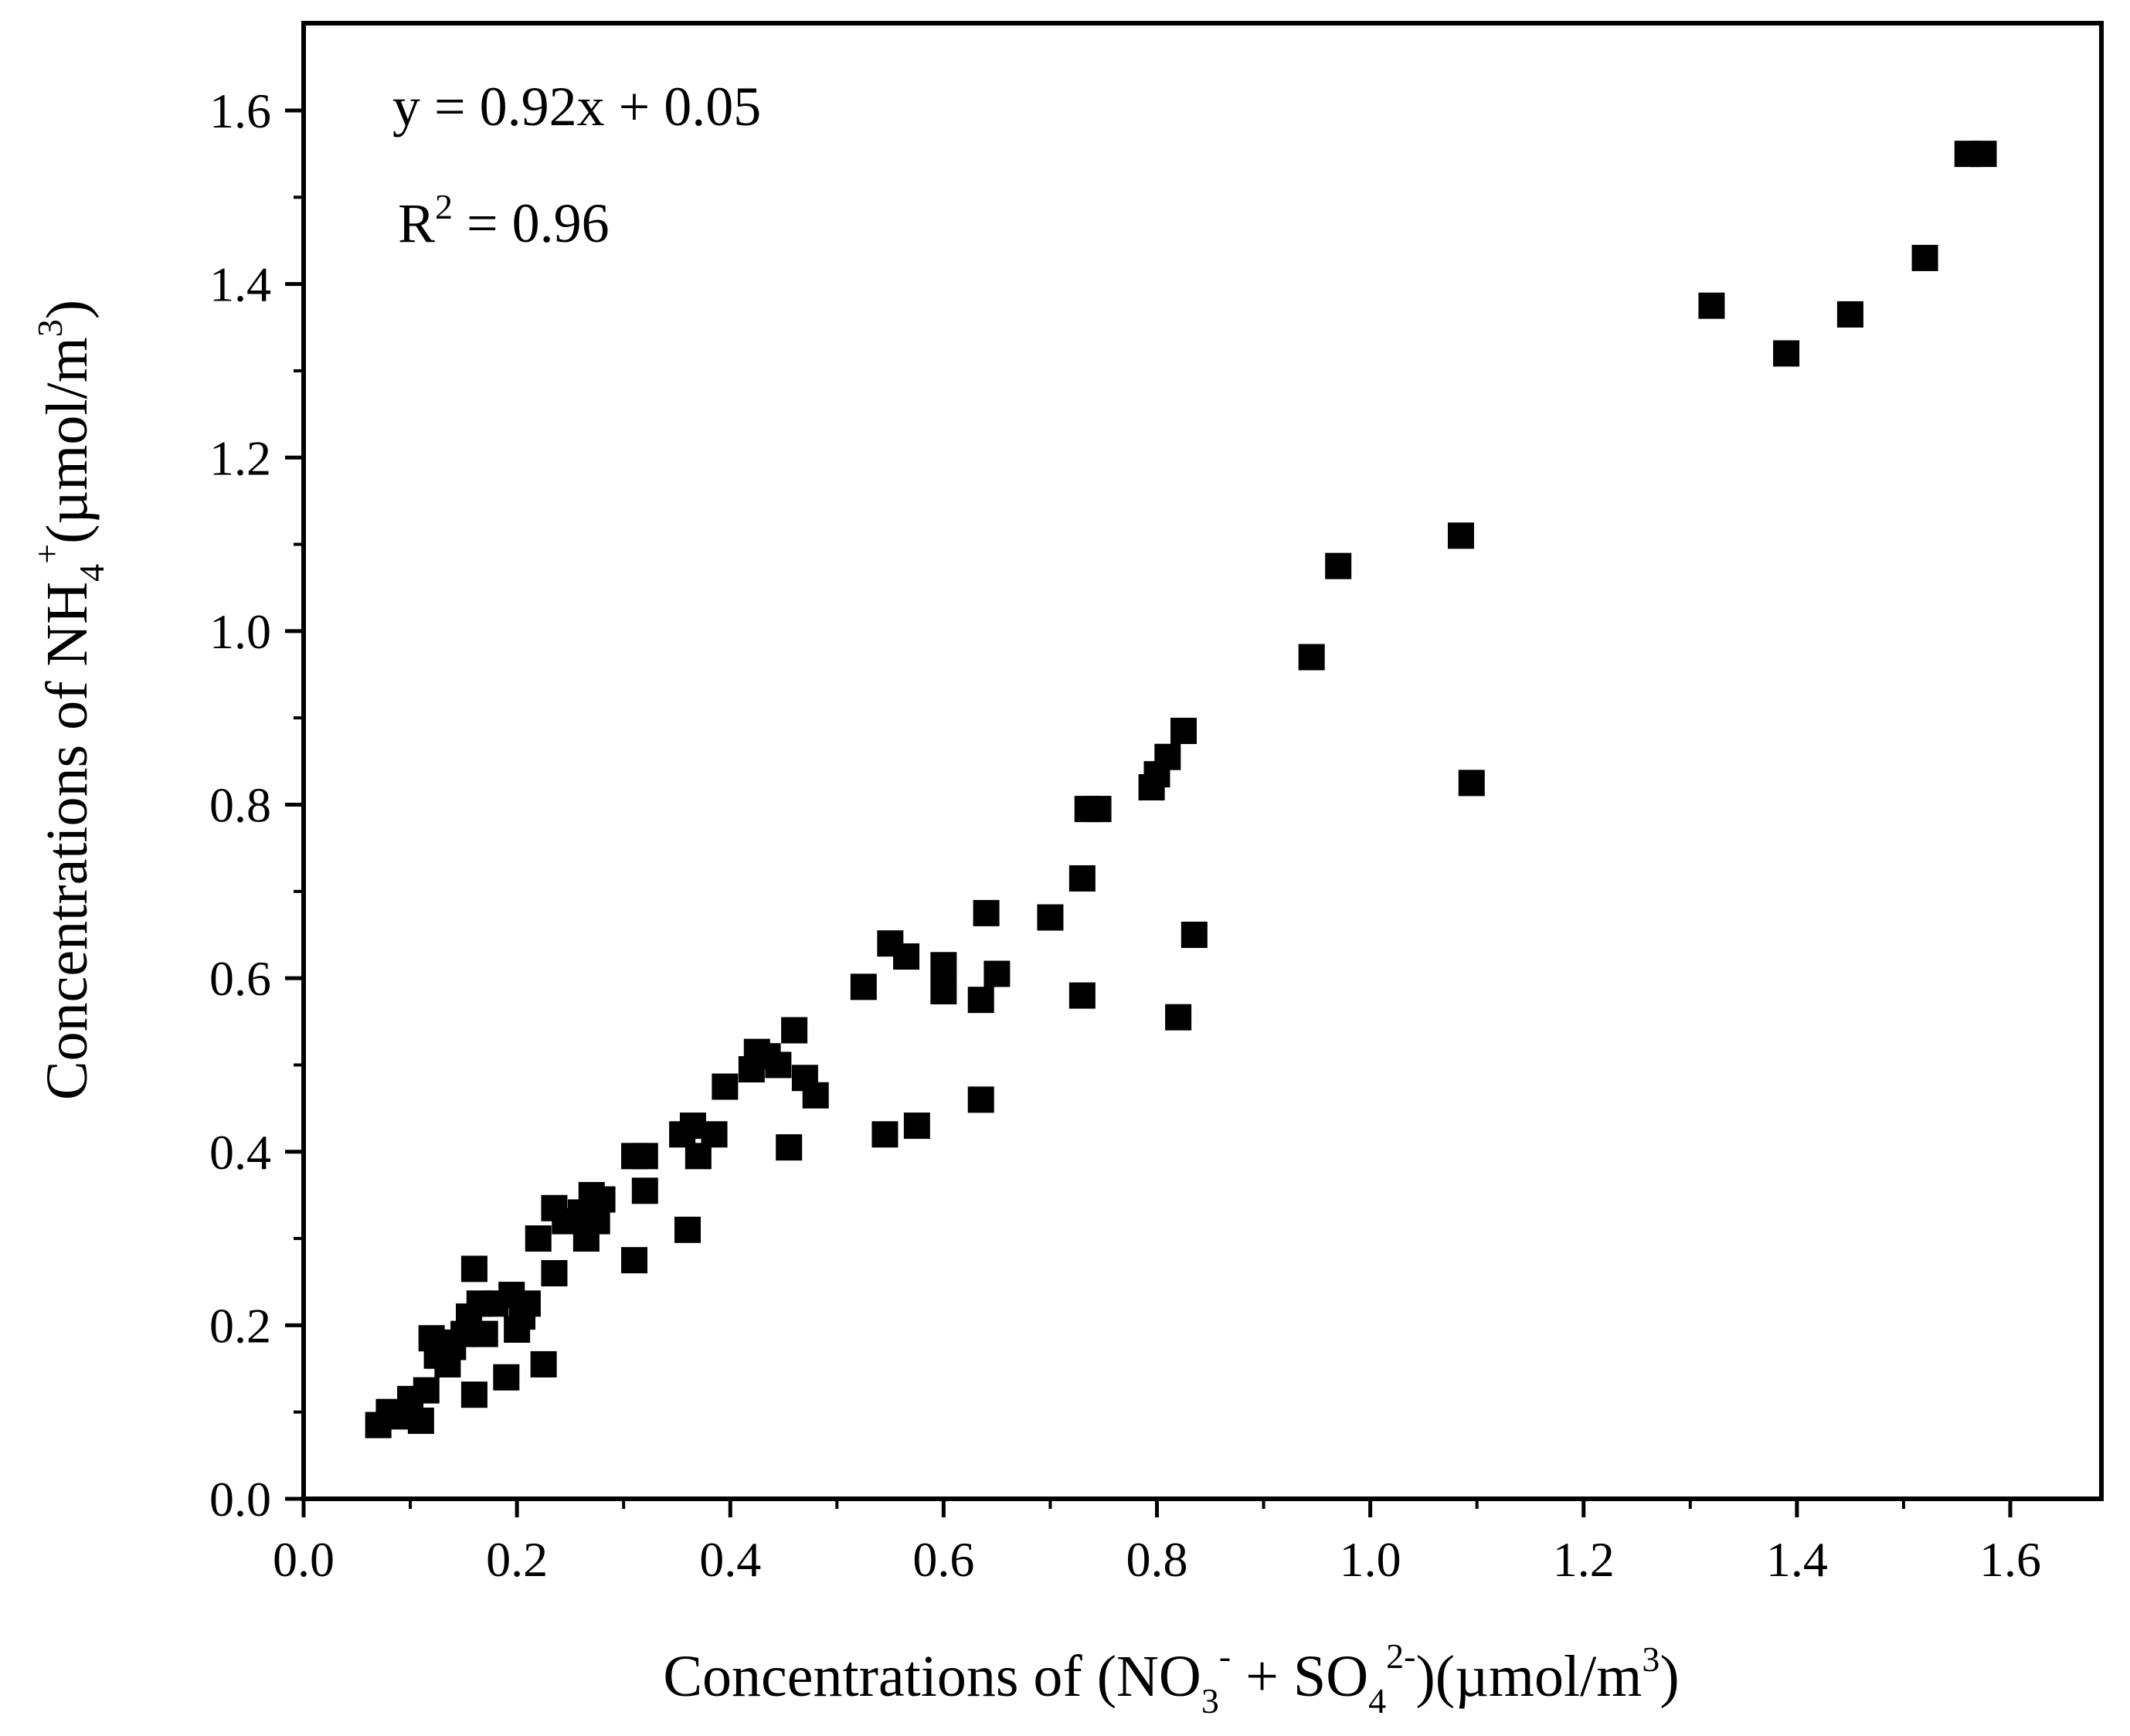 This screenshot has width=2130, height=1736. Describe the element at coordinates (504, 221) in the screenshot. I see `r-squared: R2 = 0.96` at that location.